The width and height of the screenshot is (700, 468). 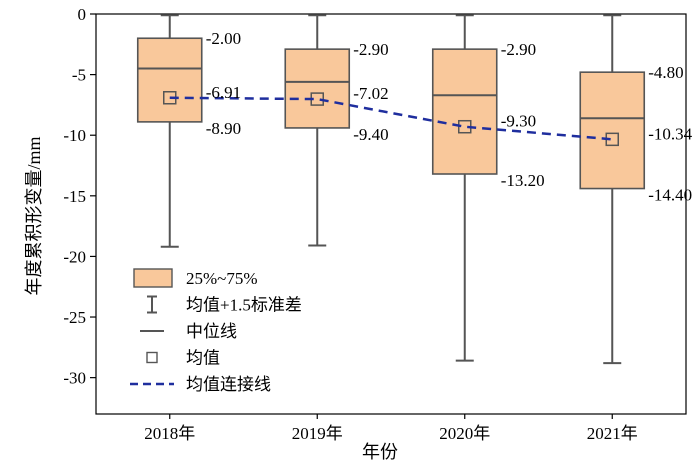 I want to click on mean-label: -9.30, so click(x=518, y=121).